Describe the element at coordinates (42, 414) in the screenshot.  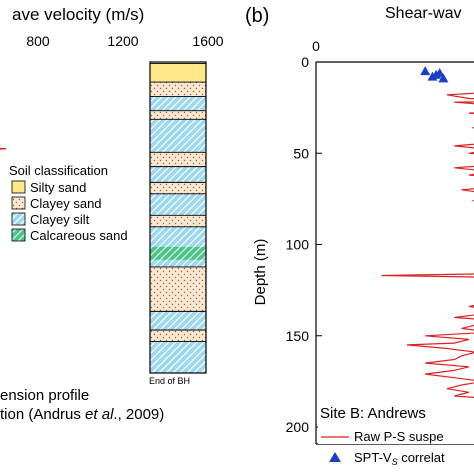
I see `caption-text: tion (Andrus` at that location.